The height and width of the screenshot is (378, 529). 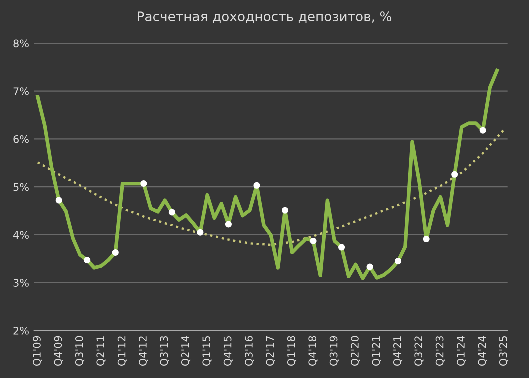 What do you see at coordinates (21, 330) in the screenshot?
I see `y-tick-label: 2%` at bounding box center [21, 330].